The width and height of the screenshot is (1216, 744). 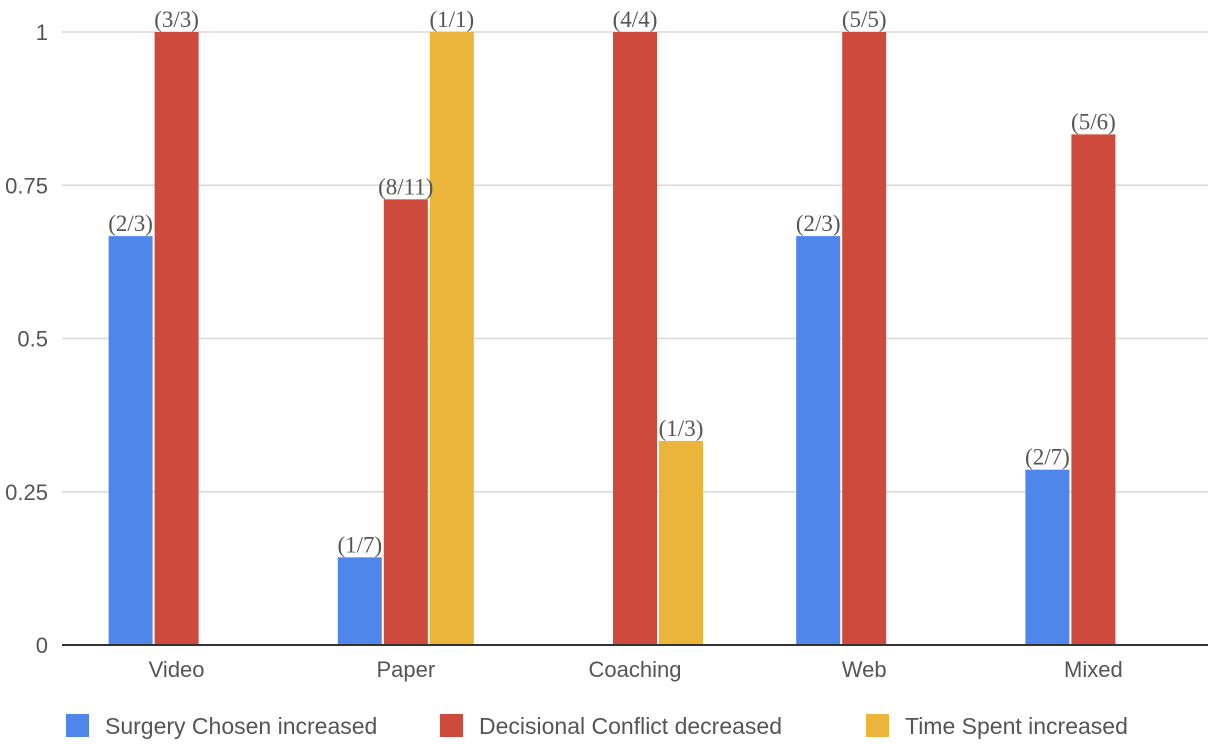 I want to click on data-label: (2/7), so click(x=1047, y=457).